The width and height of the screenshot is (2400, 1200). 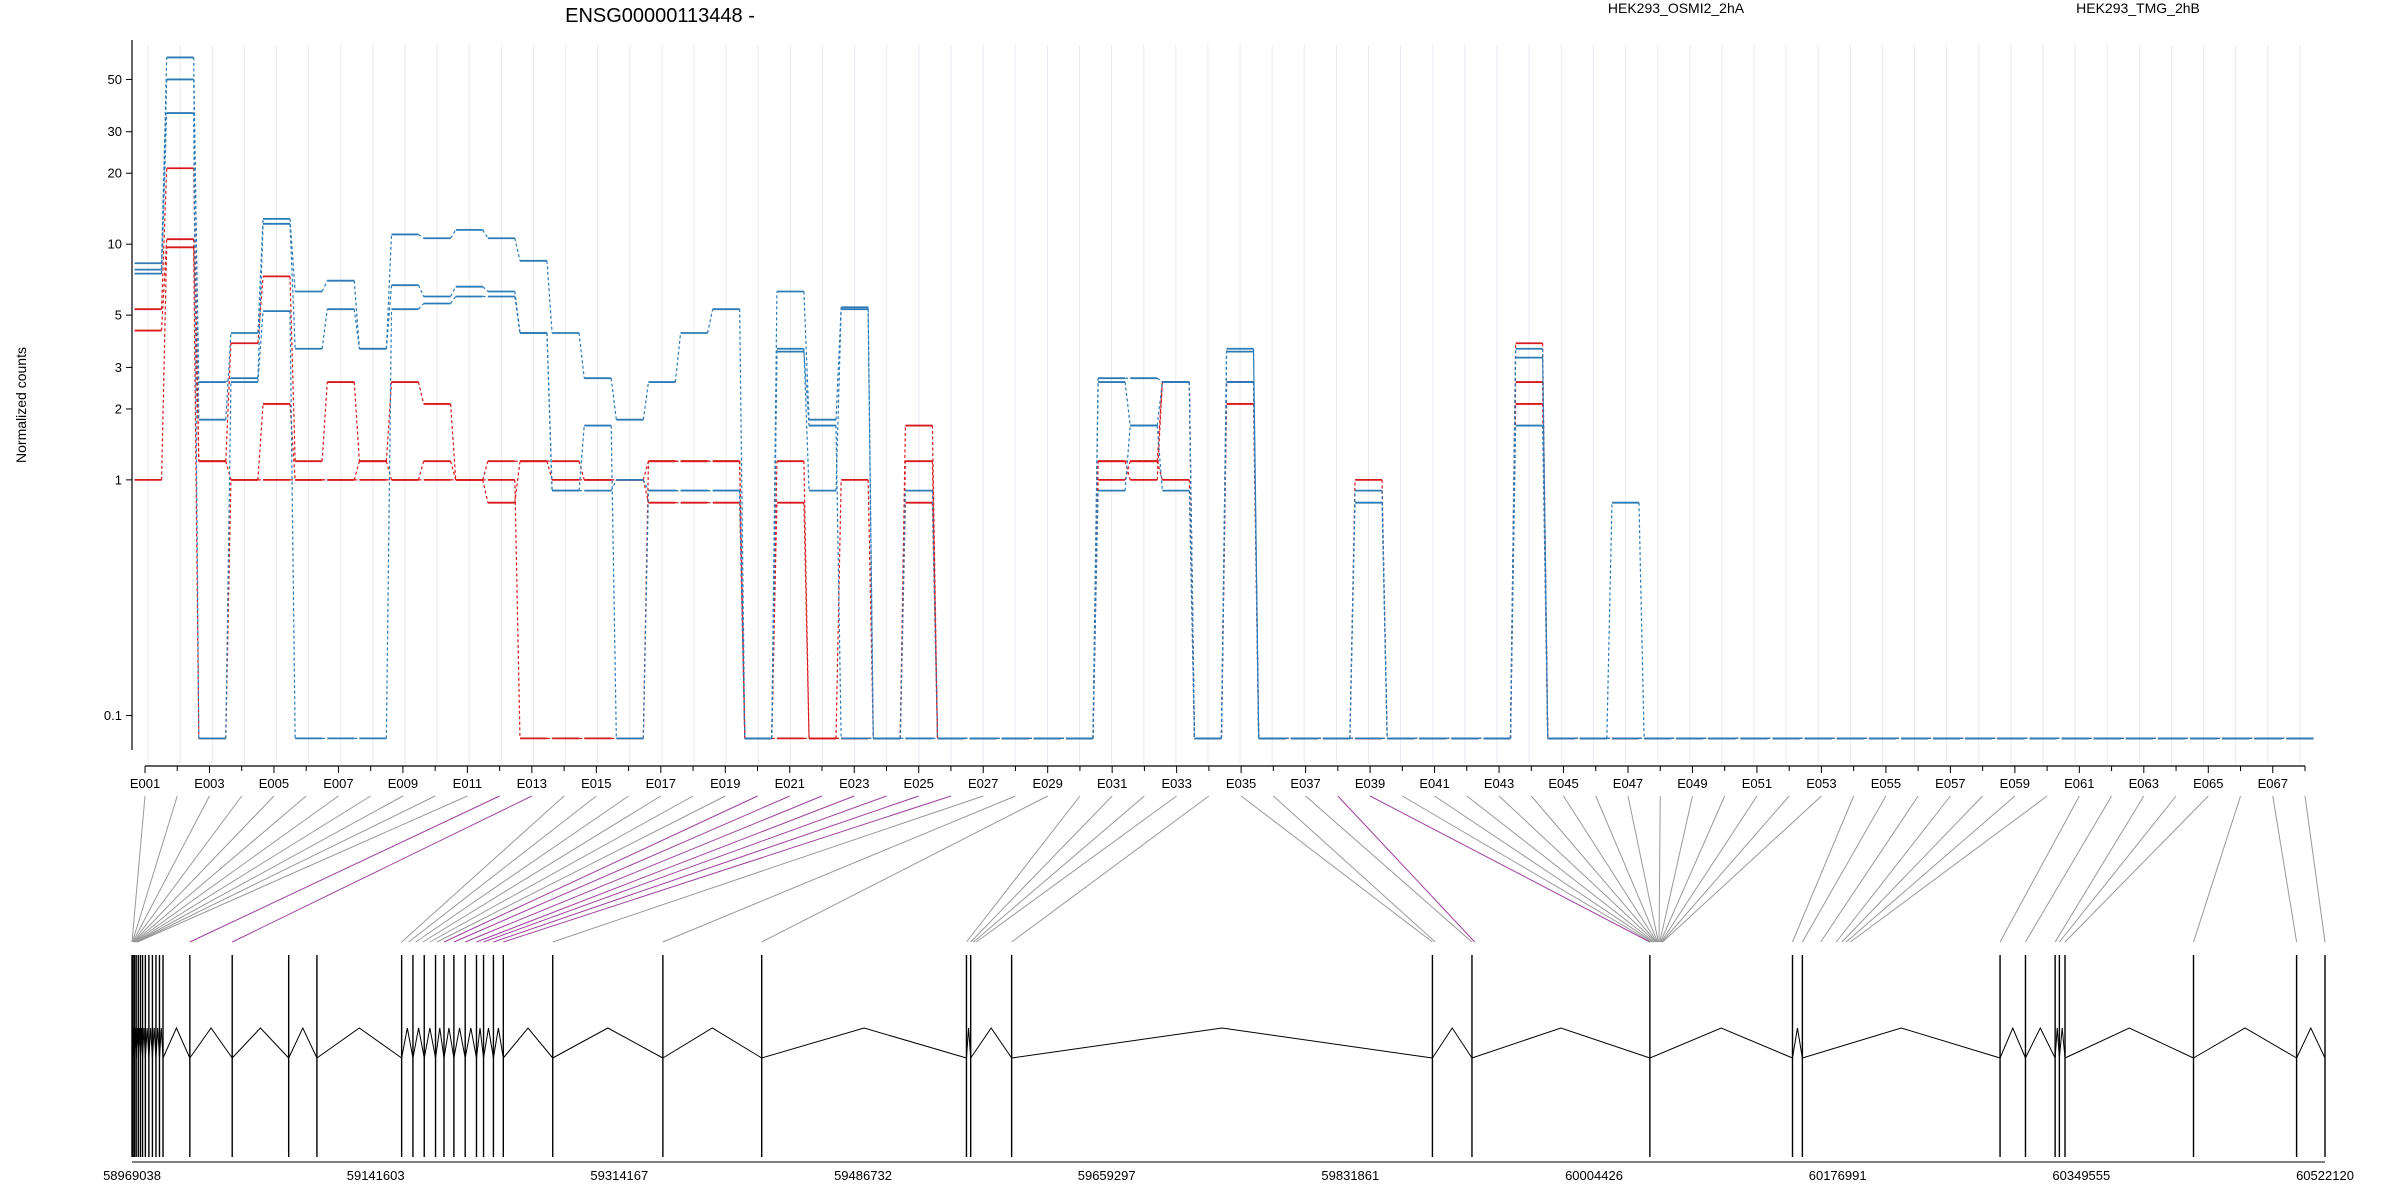 What do you see at coordinates (209, 783) in the screenshot?
I see `x-tick-label: E003` at bounding box center [209, 783].